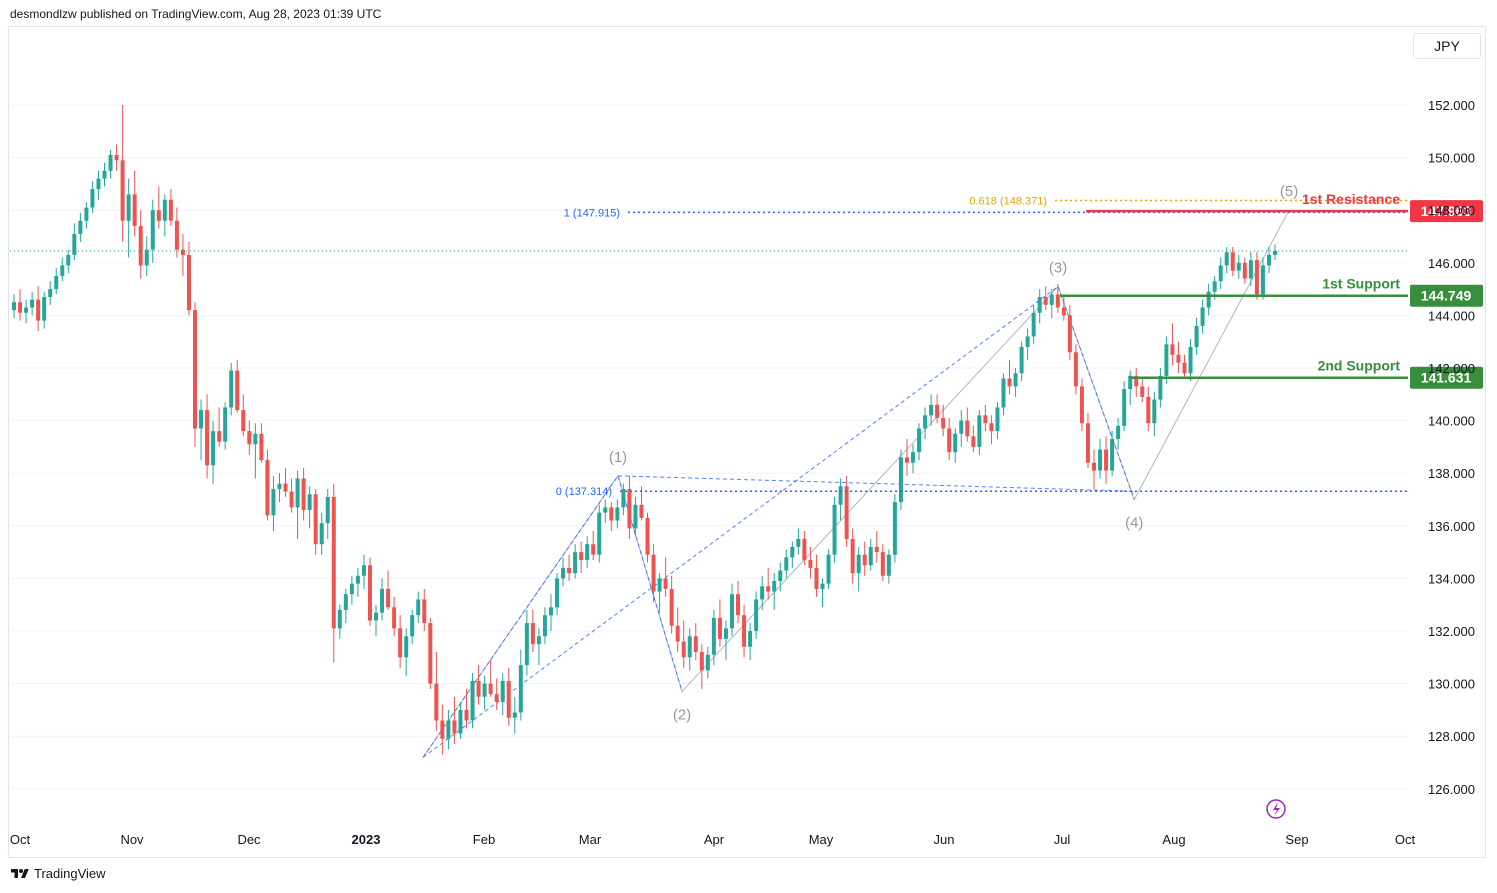 This screenshot has width=1497, height=893. I want to click on resistance-name: 1st Resistance, so click(1351, 199).